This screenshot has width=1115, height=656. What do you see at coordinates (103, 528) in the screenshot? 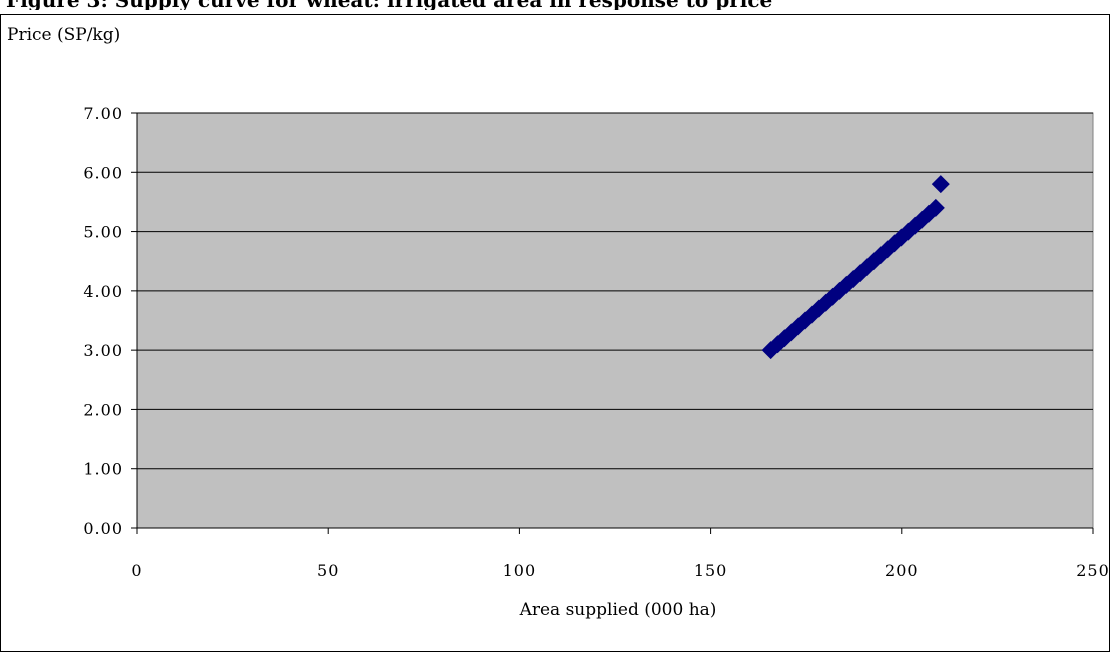
I see `y-tick-label: 0.00` at bounding box center [103, 528].